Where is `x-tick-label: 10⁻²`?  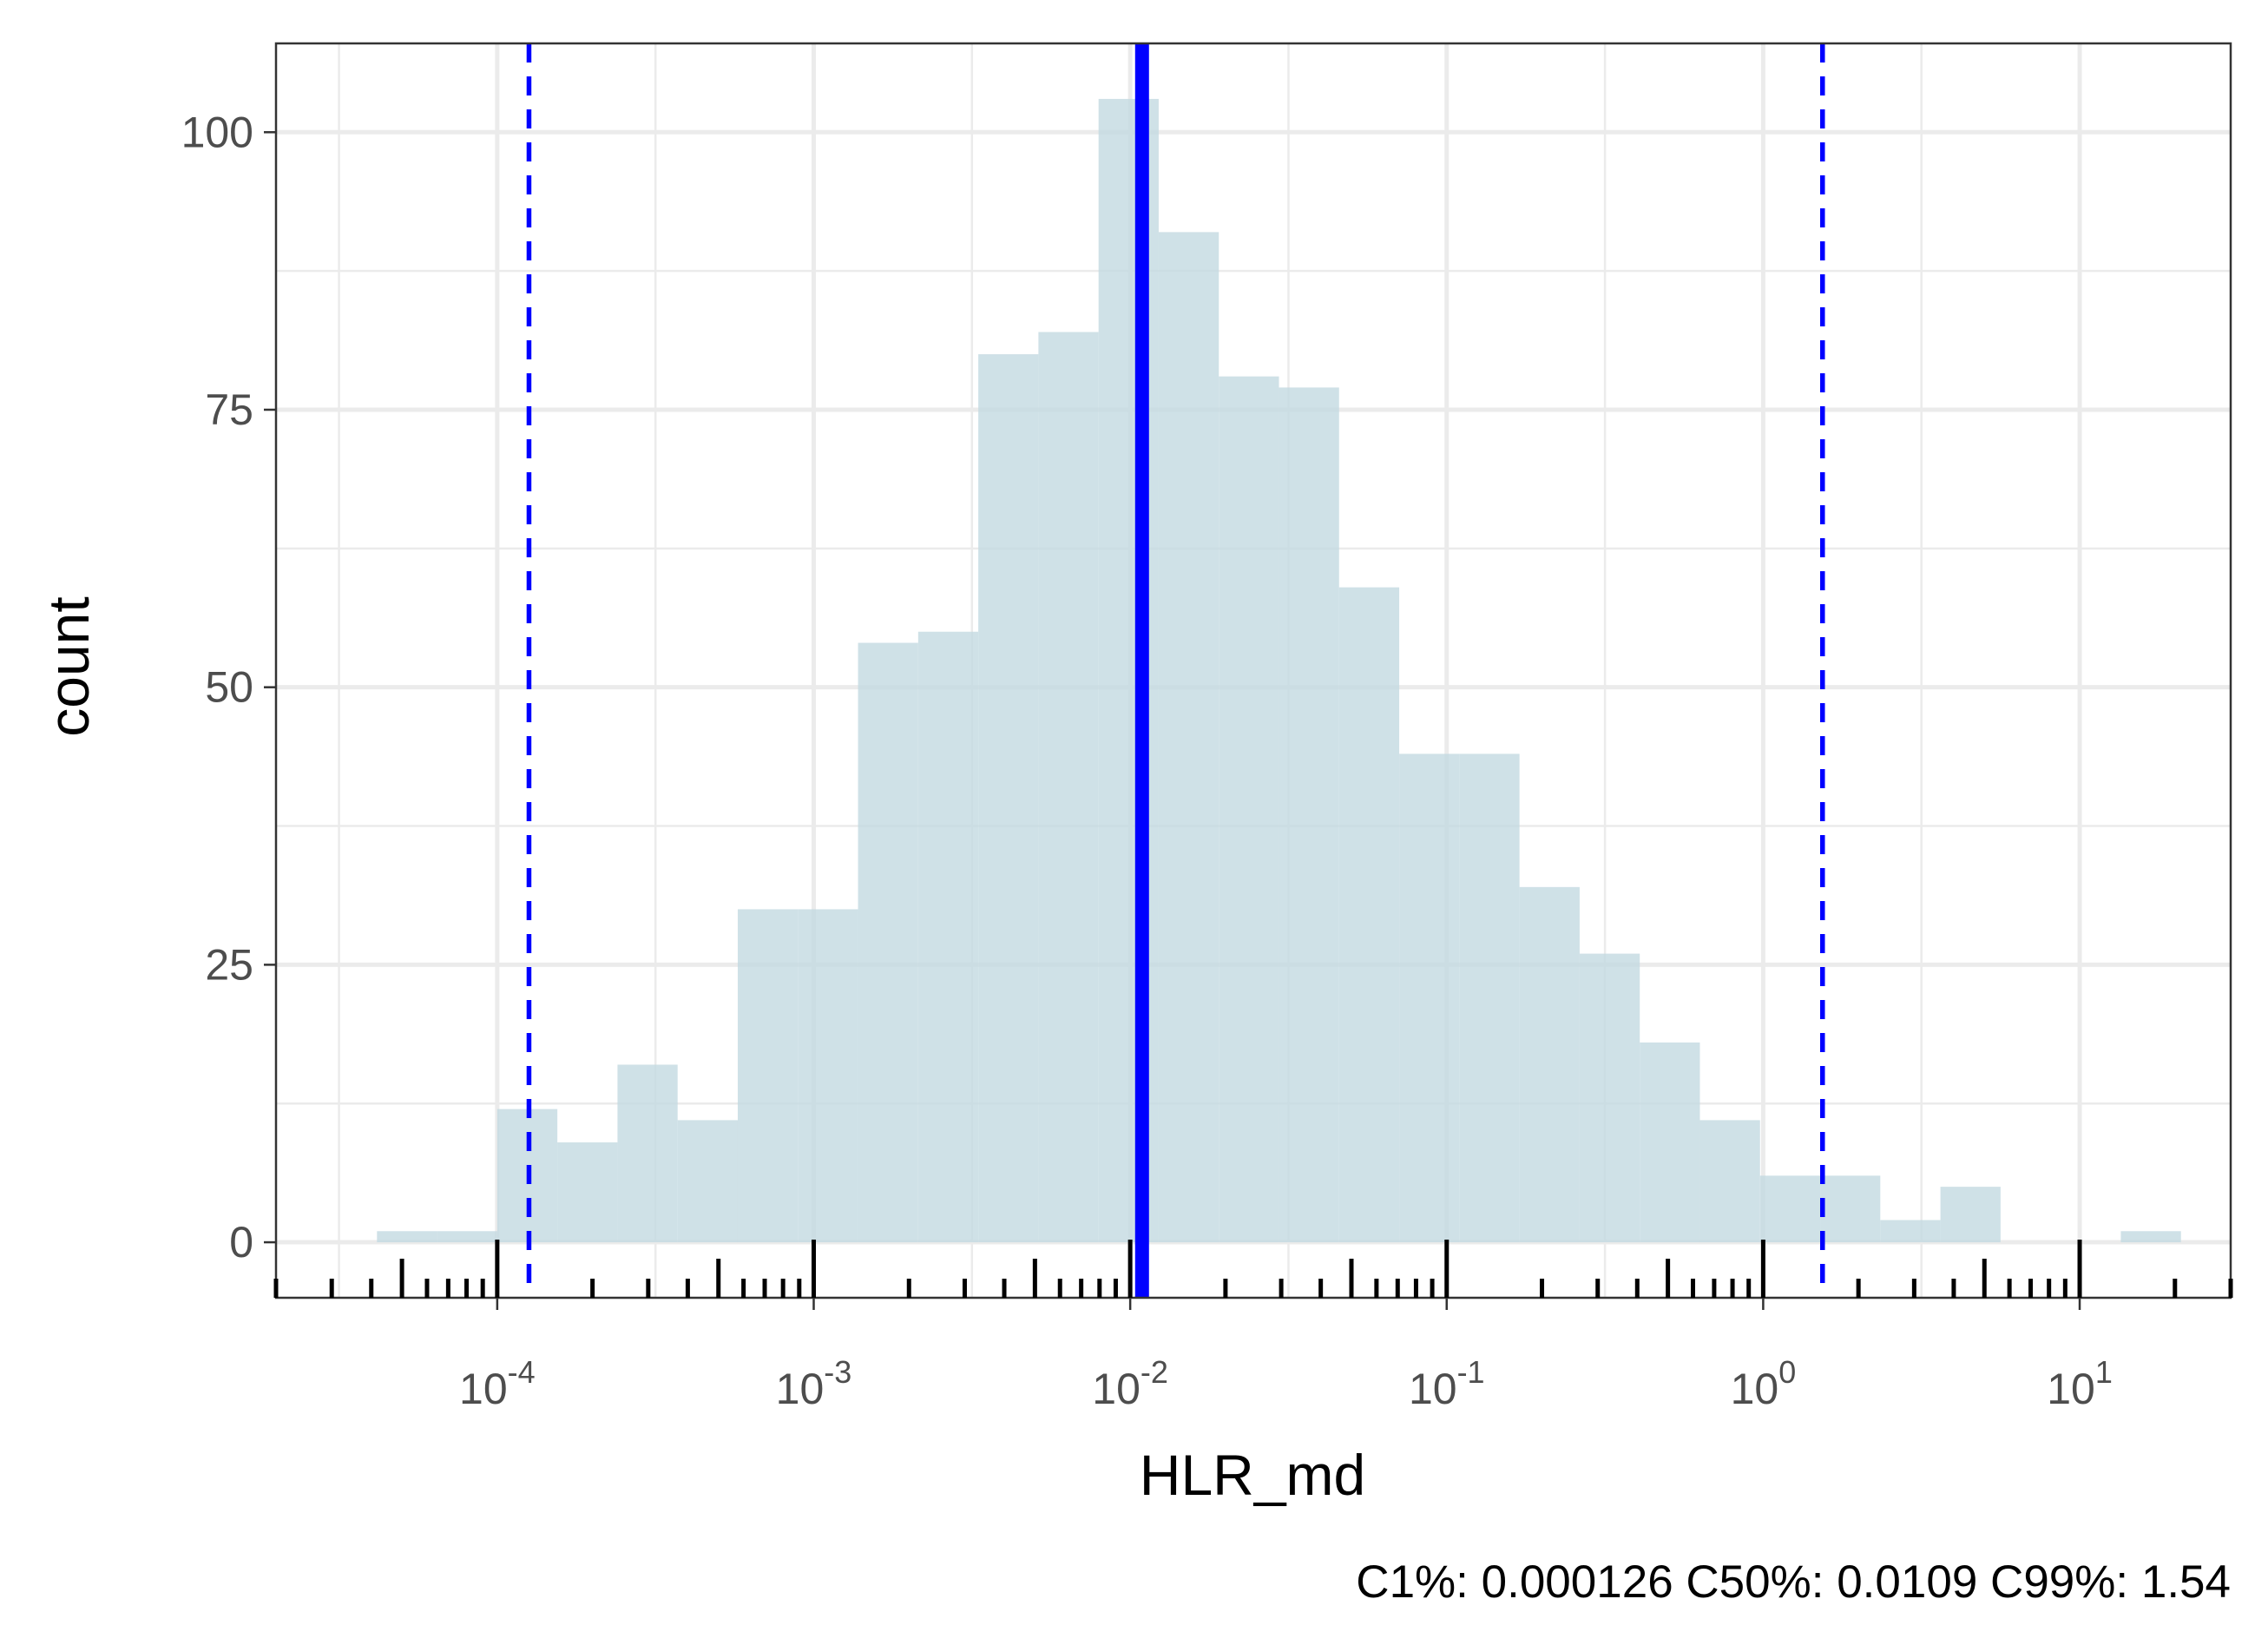
x-tick-label: 10⁻² is located at coordinates (1130, 1383).